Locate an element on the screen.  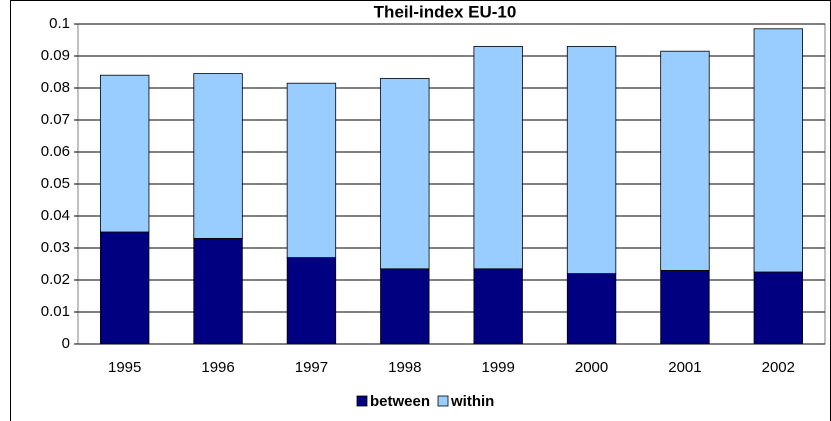
x-tick-label: 2001 is located at coordinates (684, 367).